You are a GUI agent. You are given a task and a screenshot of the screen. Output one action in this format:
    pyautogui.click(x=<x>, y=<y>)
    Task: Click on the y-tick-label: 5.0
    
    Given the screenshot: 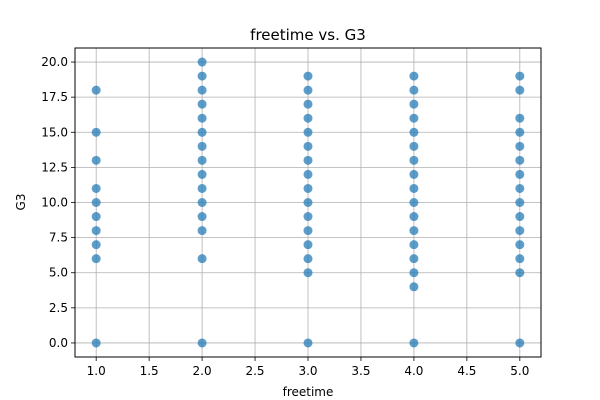 What is the action you would take?
    pyautogui.click(x=58, y=273)
    